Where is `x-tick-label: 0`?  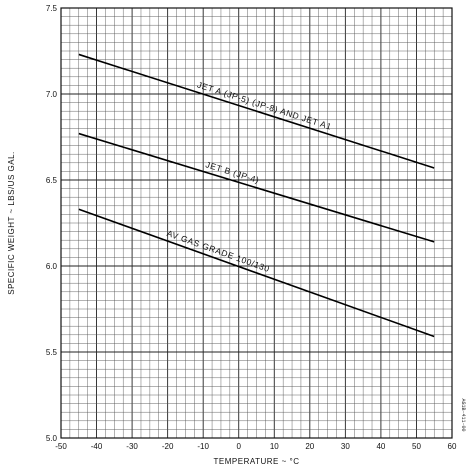
x-tick-label: 0 is located at coordinates (239, 446).